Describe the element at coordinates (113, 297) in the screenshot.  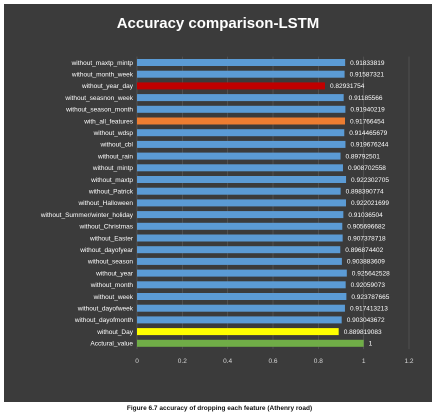
I see `category-label: without_week` at that location.